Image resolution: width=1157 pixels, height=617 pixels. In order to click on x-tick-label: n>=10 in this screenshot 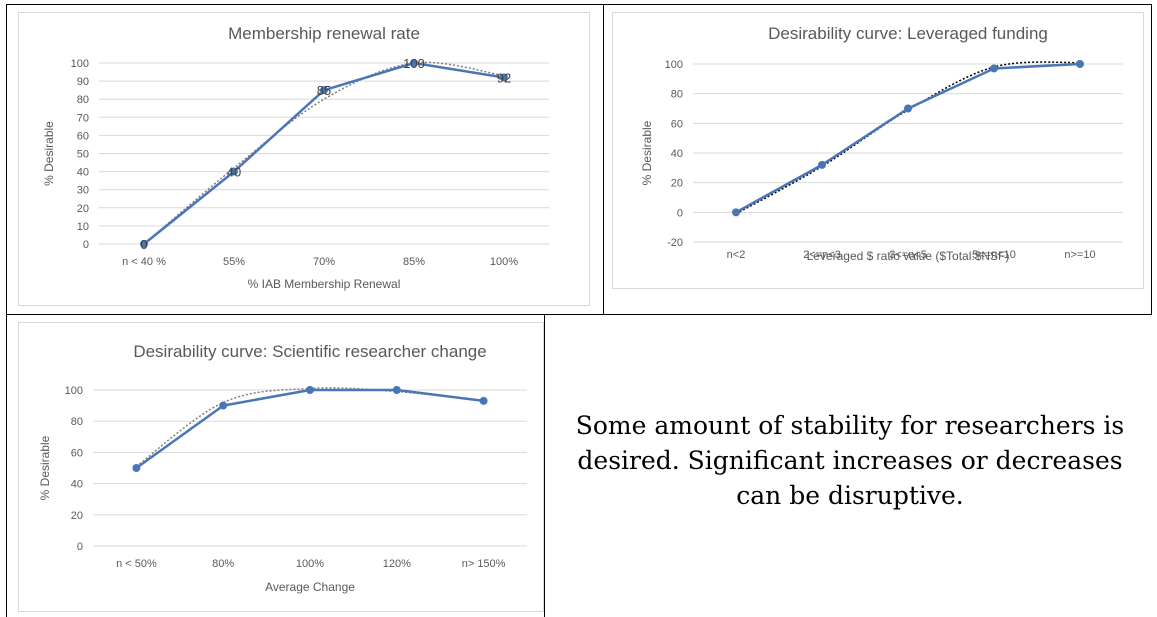, I will do `click(1079, 255)`.